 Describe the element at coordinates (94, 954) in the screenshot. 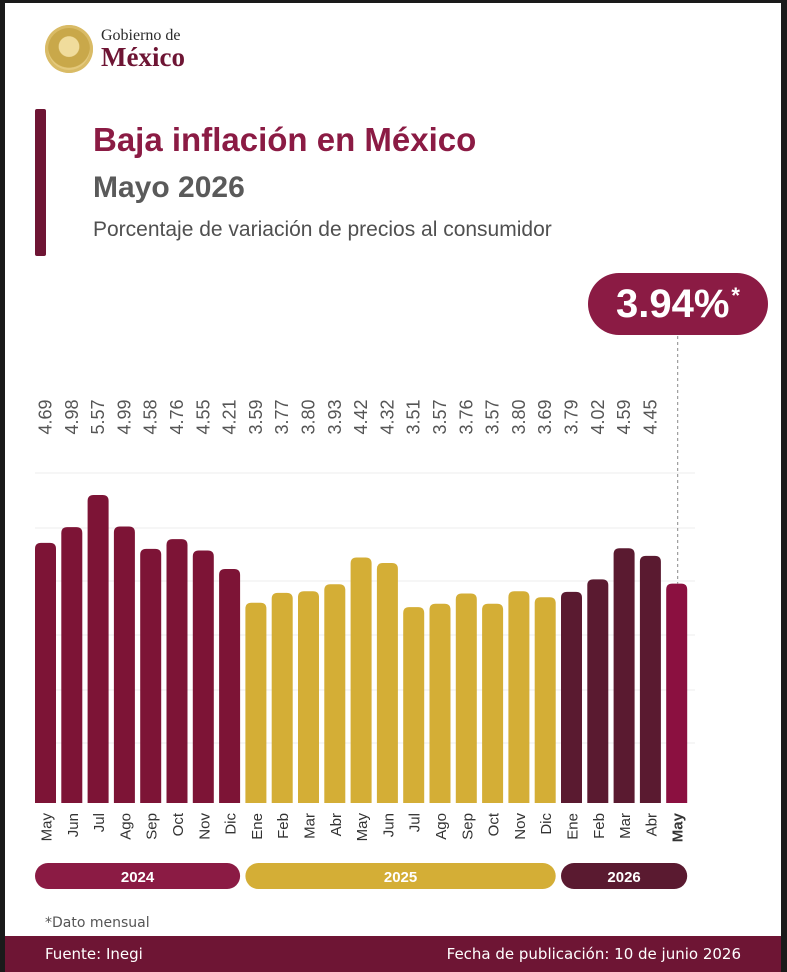

I see `source-label: Fuente: Inegi` at that location.